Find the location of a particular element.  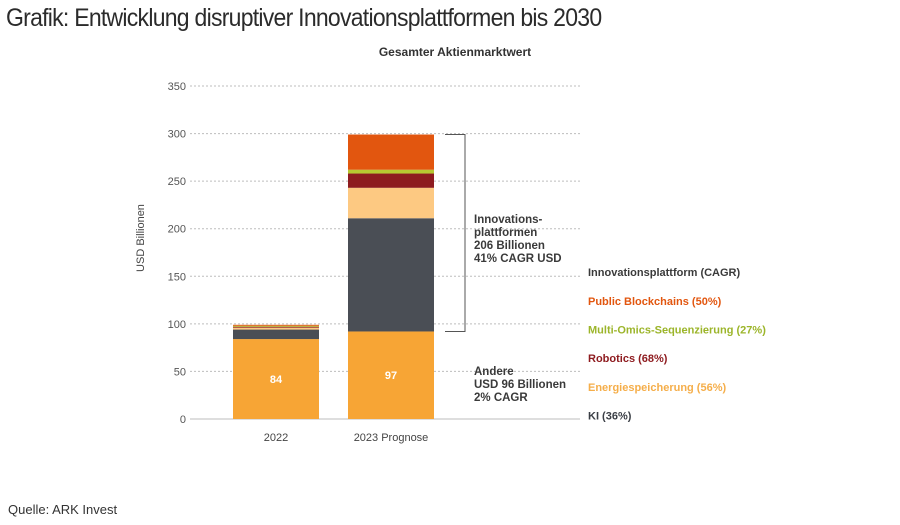

bracket-line is located at coordinates (455, 233).